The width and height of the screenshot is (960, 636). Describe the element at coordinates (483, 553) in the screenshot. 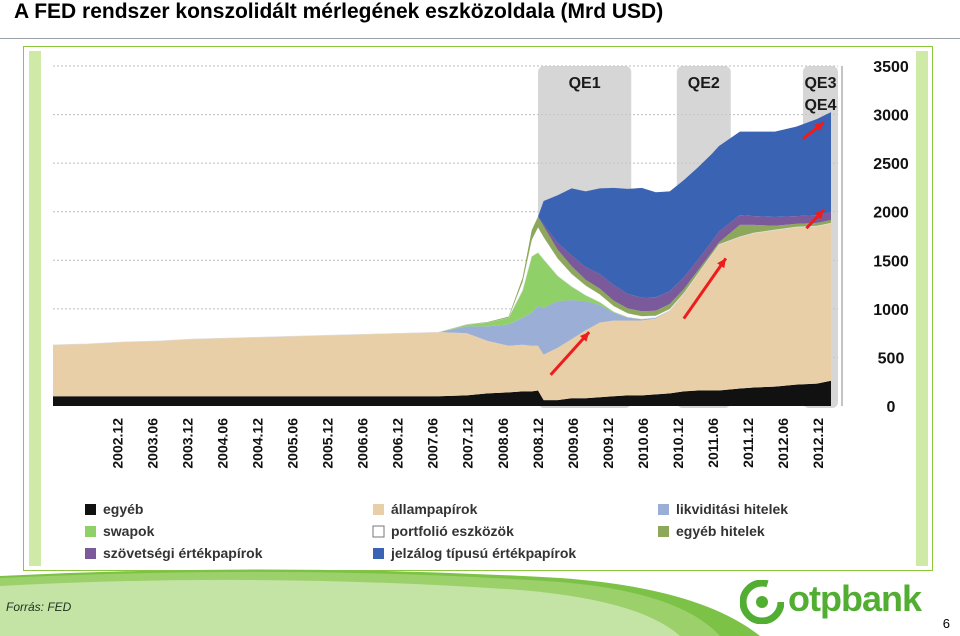

I see `legend-label: jelzálog típusú értékpapírok` at that location.